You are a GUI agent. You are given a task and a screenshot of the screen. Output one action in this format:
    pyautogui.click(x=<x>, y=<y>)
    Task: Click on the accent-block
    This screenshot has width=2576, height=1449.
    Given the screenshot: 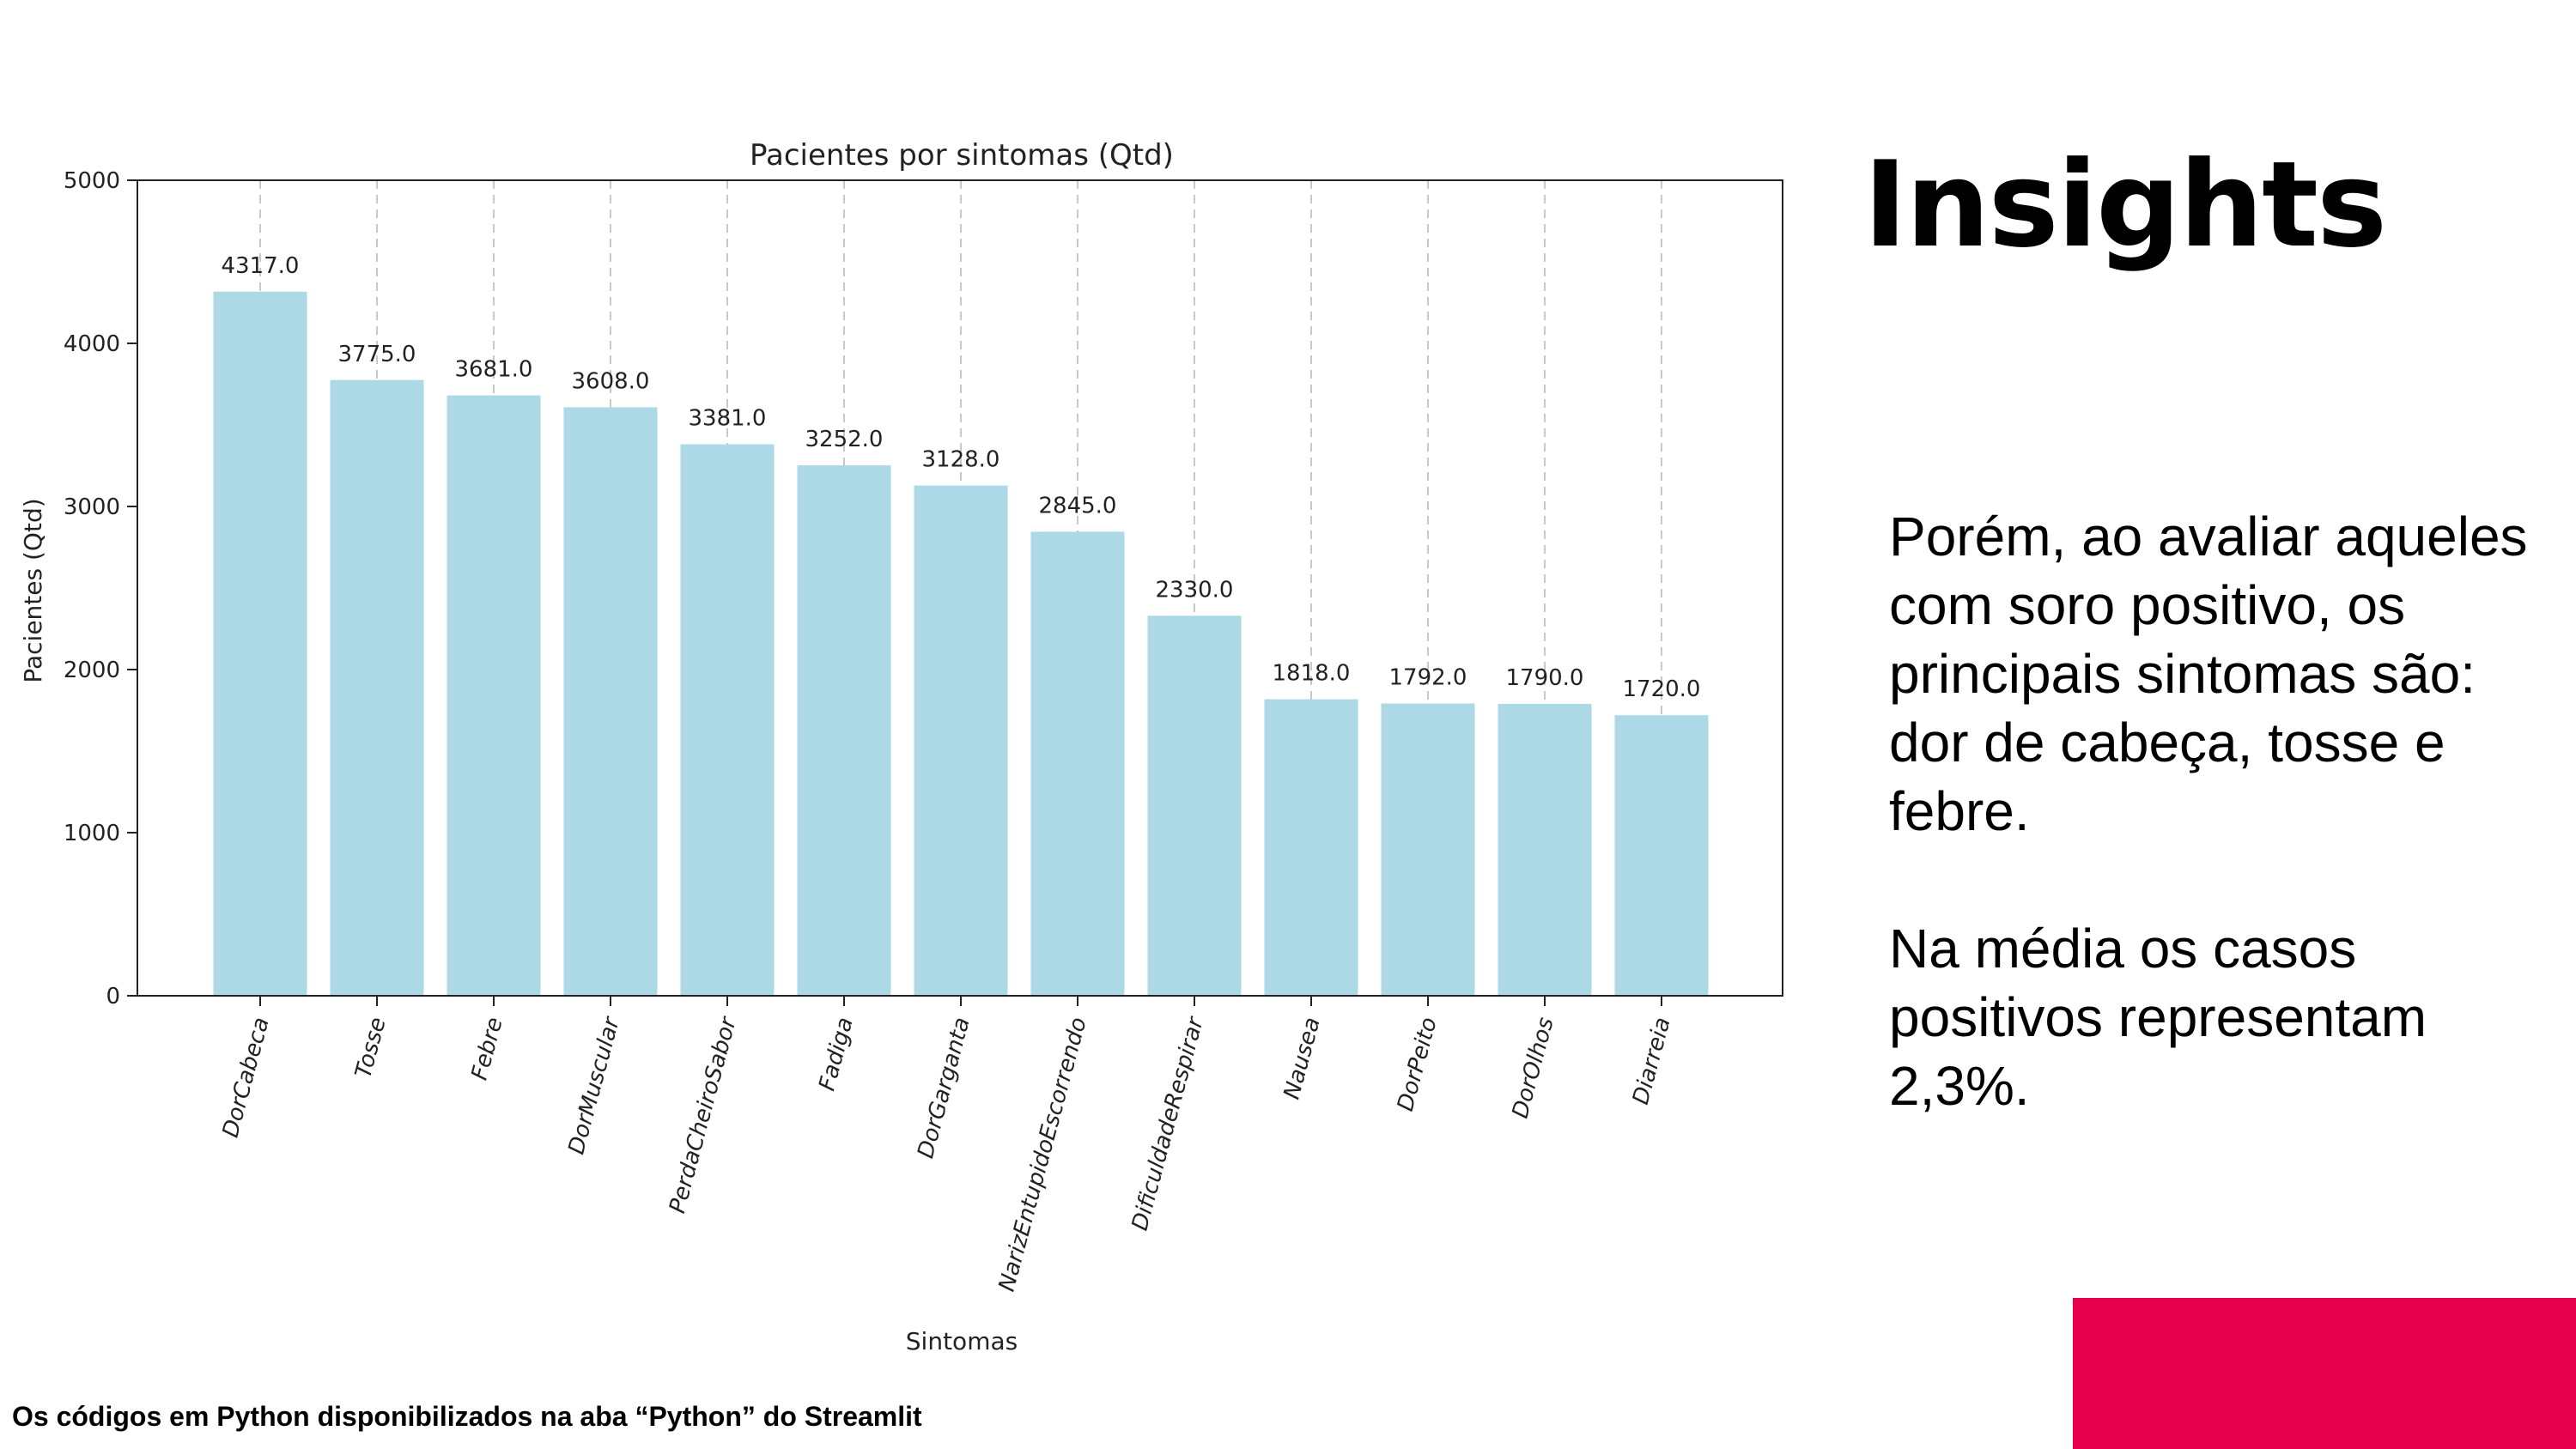 What is the action you would take?
    pyautogui.click(x=2324, y=1373)
    